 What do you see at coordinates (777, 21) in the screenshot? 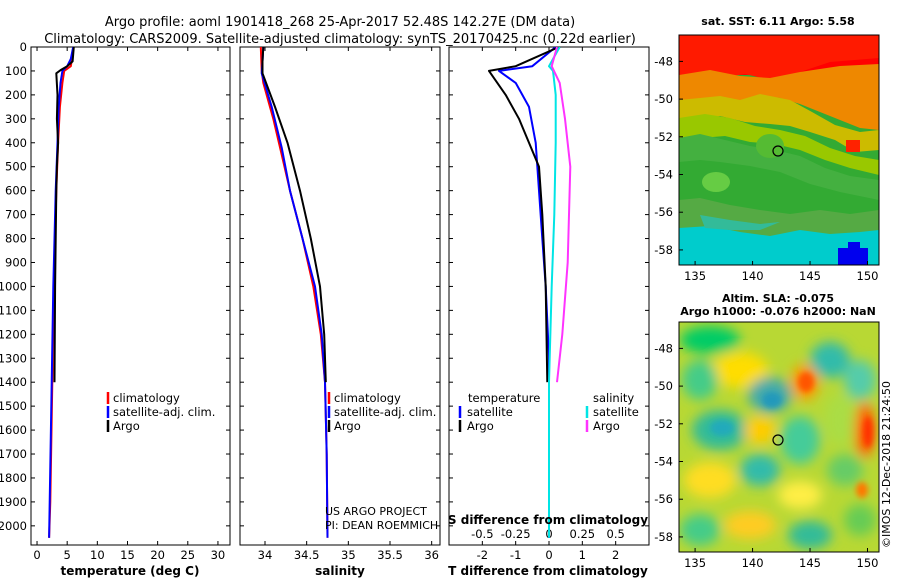
I see `sst-map-title: sat. SST: 6.11 Argo: 5.58` at bounding box center [777, 21].